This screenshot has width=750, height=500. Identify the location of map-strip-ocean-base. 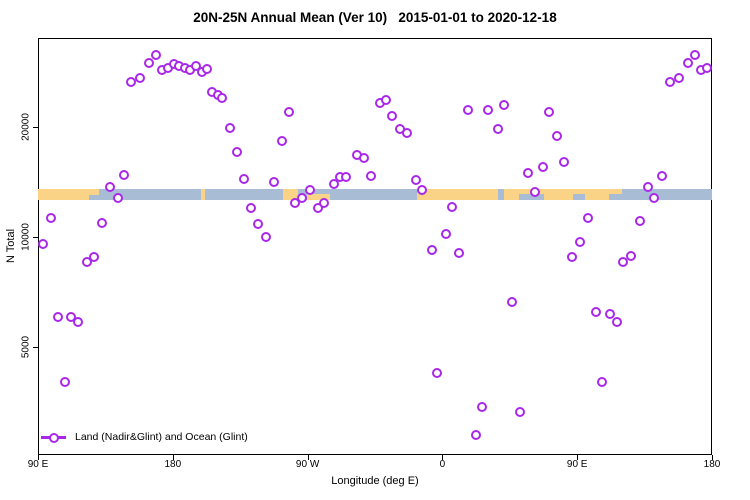
(375, 194).